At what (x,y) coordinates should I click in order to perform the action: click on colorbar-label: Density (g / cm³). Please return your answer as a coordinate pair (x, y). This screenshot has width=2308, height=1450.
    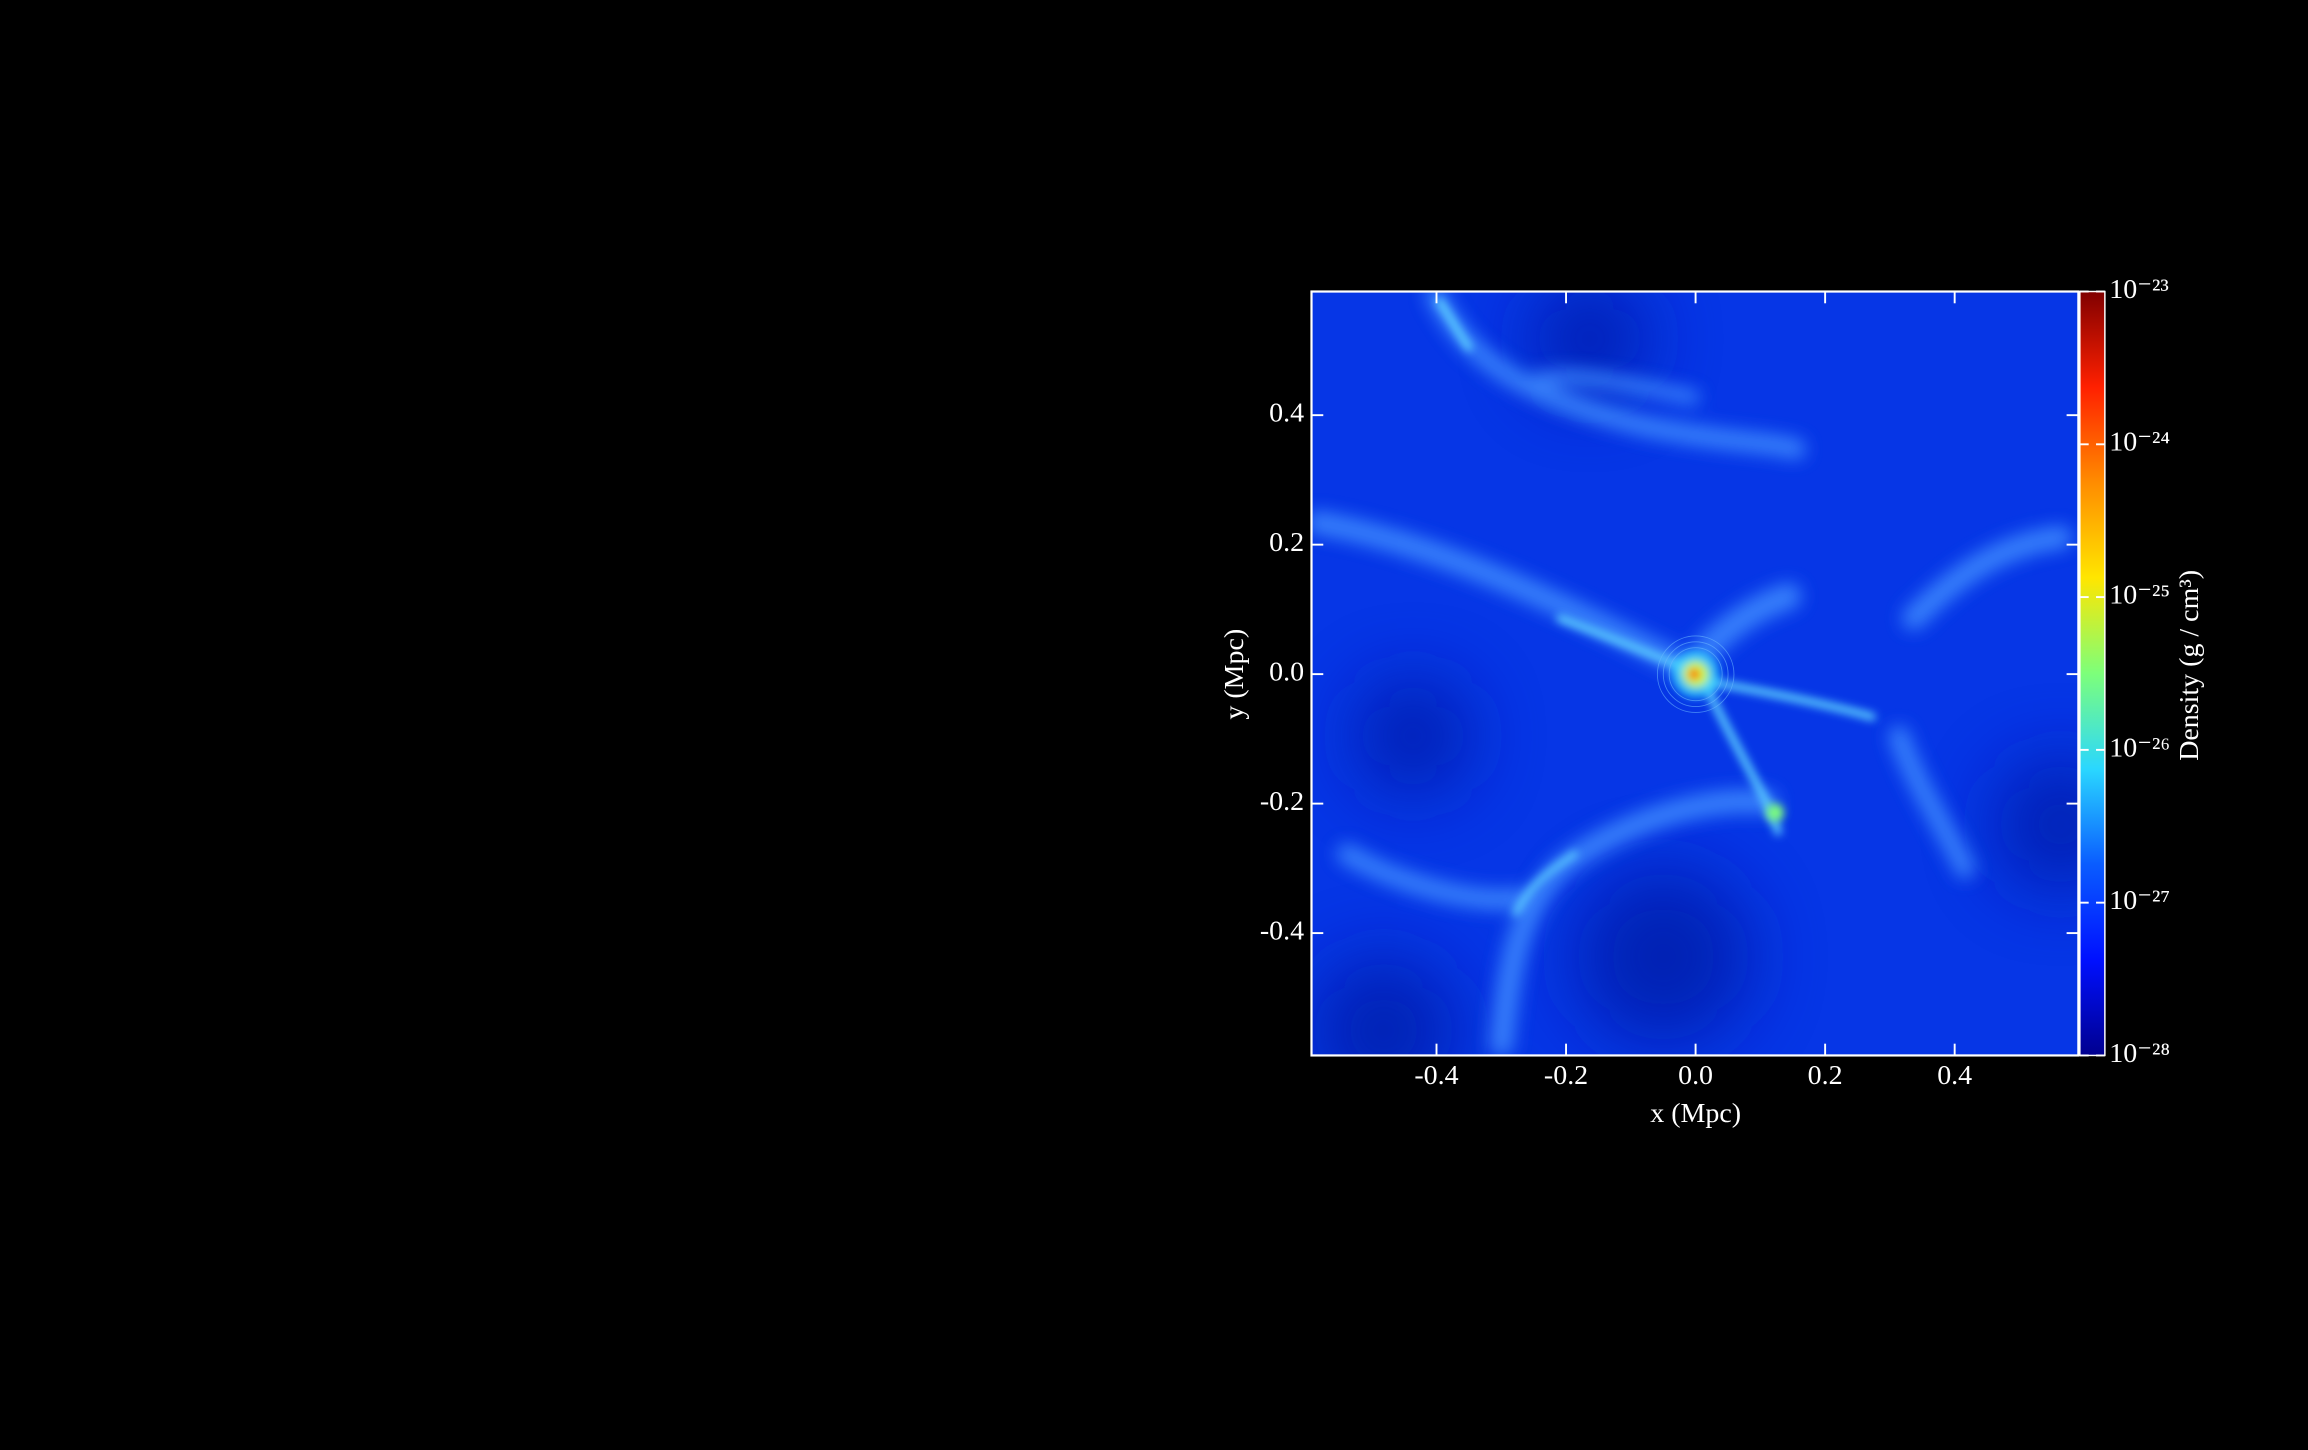
    Looking at the image, I should click on (2189, 665).